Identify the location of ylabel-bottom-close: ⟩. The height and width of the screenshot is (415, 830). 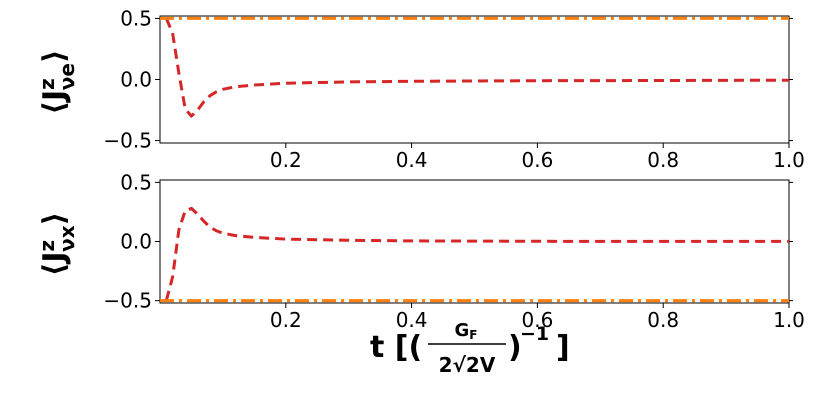
(54, 219).